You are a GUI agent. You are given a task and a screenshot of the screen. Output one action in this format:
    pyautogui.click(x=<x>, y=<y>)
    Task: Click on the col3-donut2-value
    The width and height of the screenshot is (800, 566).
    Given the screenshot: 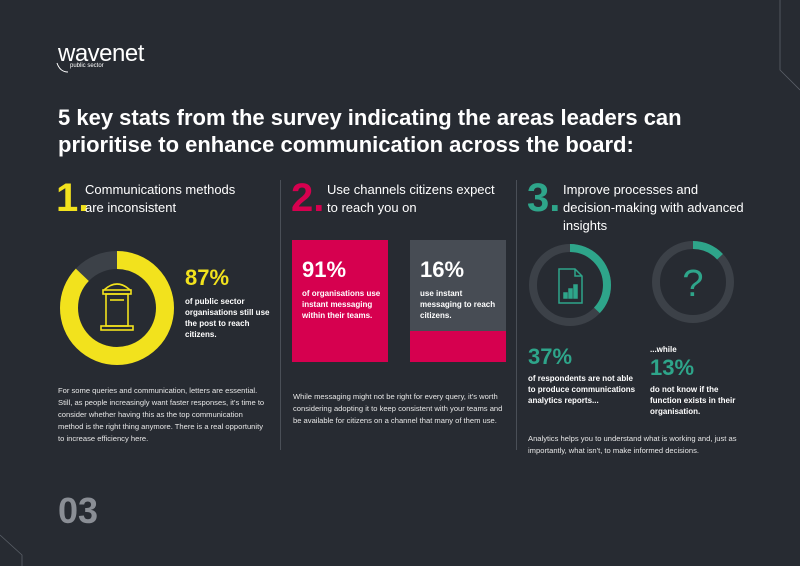 What is the action you would take?
    pyautogui.click(x=693, y=282)
    